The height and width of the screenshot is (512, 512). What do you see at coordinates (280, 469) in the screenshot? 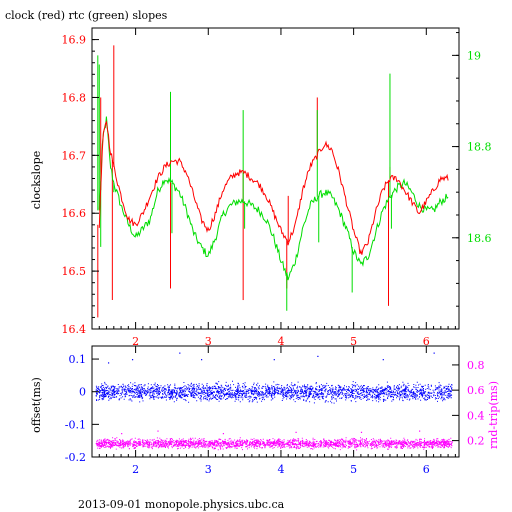
I see `offset-x-tick-label: 4` at bounding box center [280, 469].